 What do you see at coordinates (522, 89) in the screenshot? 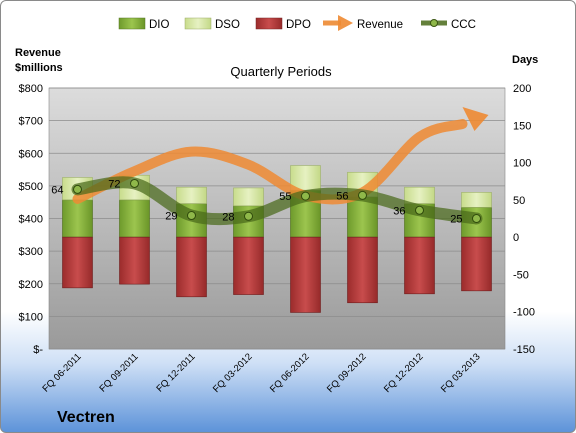
I see `right-axis-tick-label: 200` at bounding box center [522, 89].